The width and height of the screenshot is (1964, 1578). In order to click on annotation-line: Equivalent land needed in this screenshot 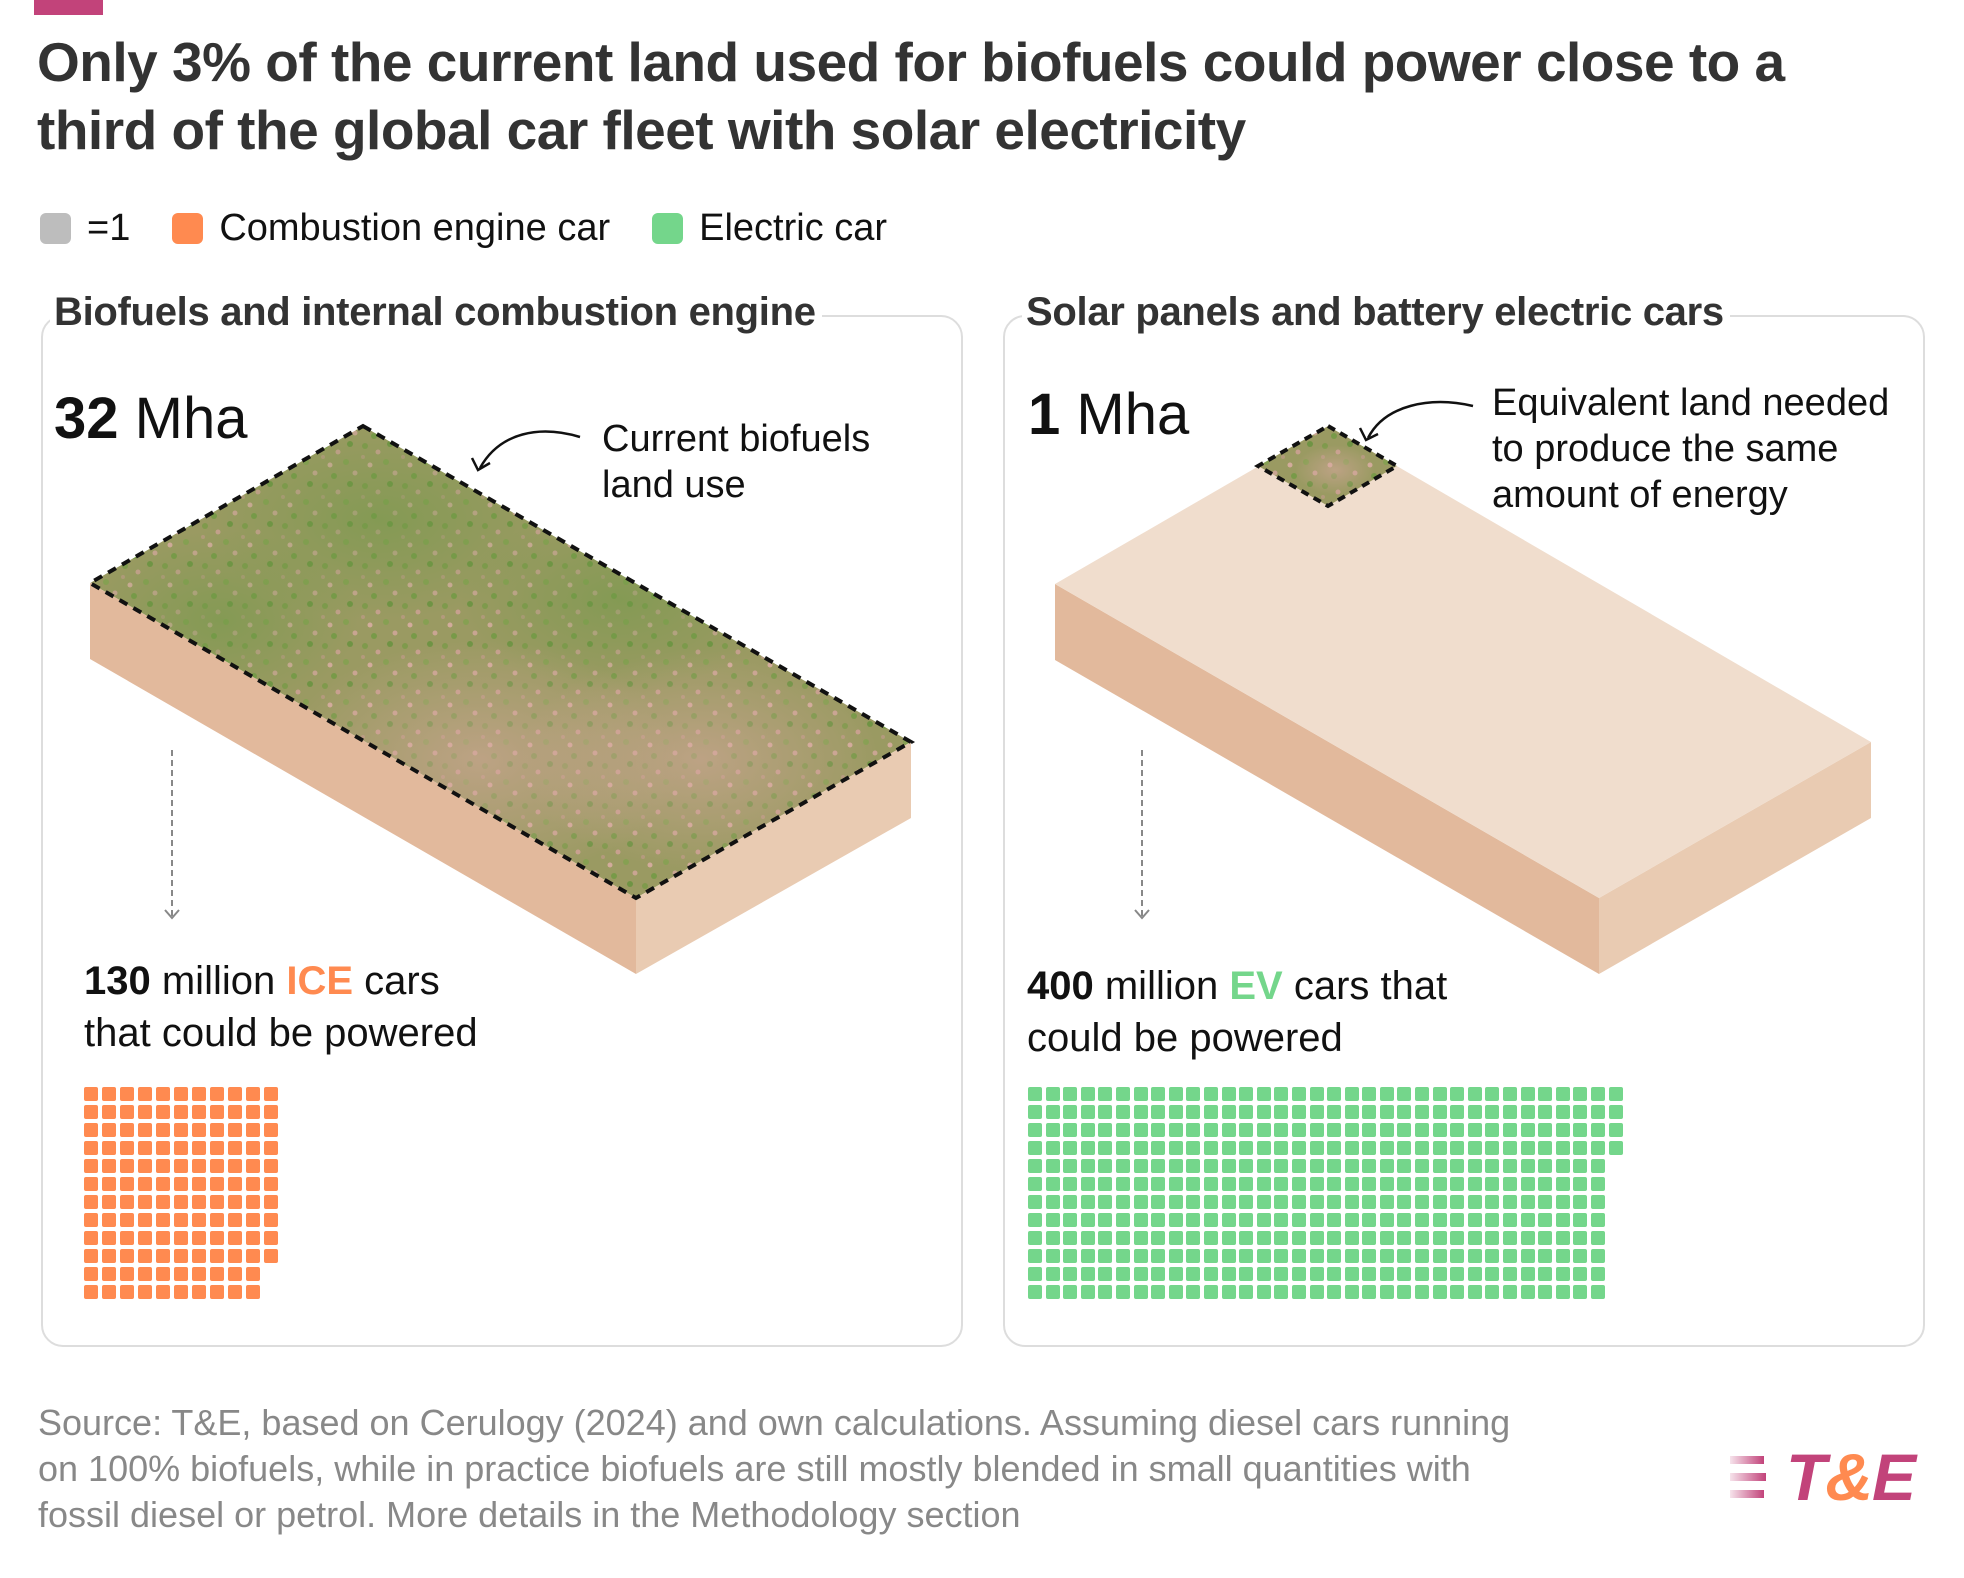, I will do `click(1691, 403)`.